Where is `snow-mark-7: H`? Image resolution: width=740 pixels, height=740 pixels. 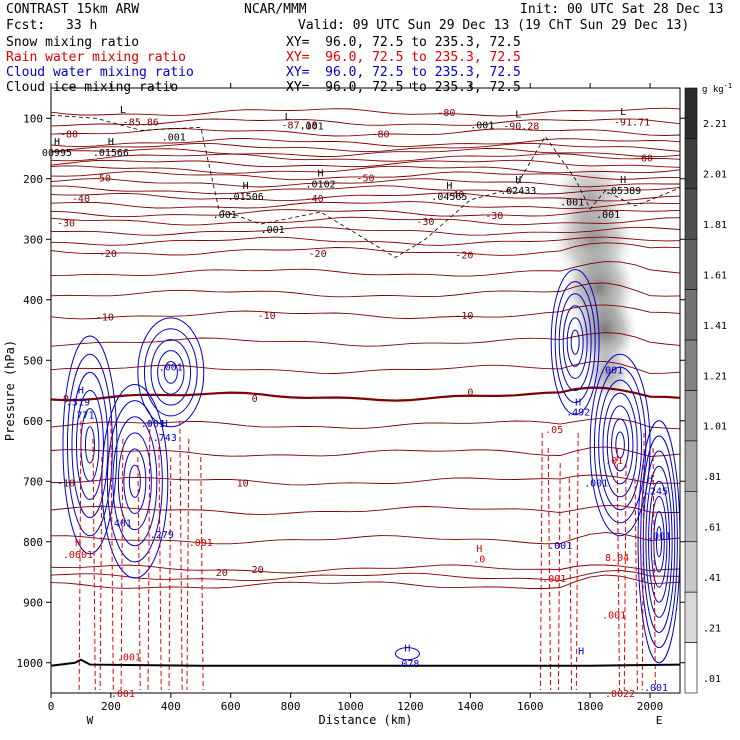
snow-mark-7: H is located at coordinates (321, 174).